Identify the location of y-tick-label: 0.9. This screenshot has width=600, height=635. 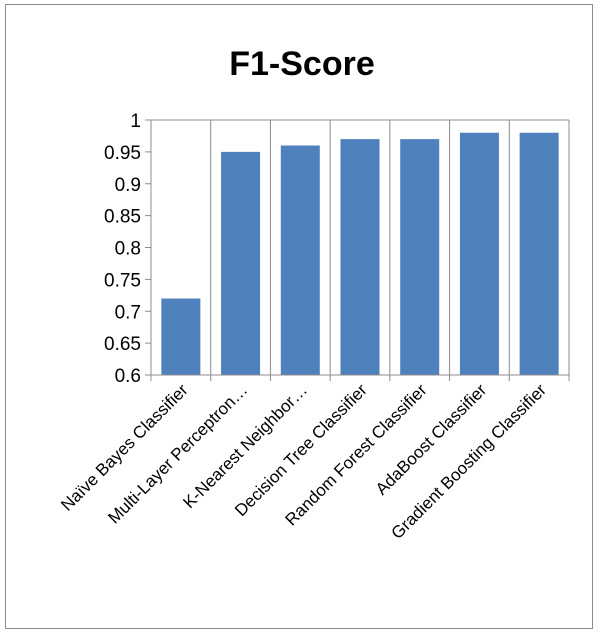
(128, 185).